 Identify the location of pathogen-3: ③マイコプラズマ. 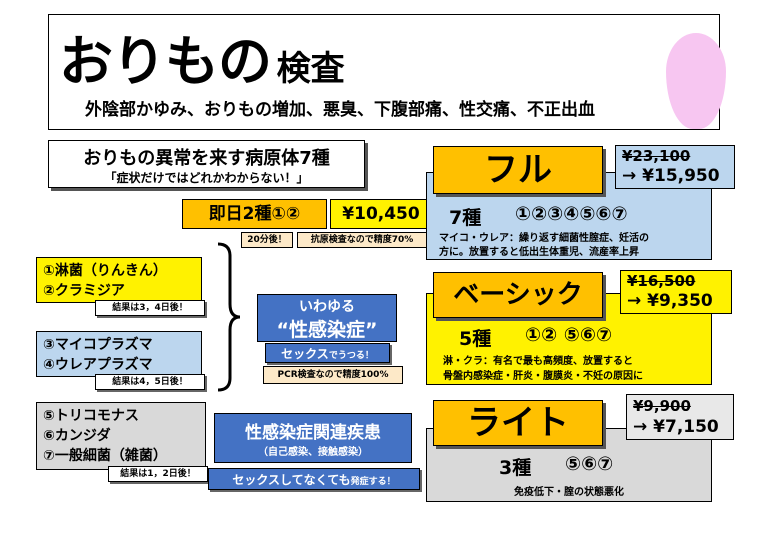
(98, 345).